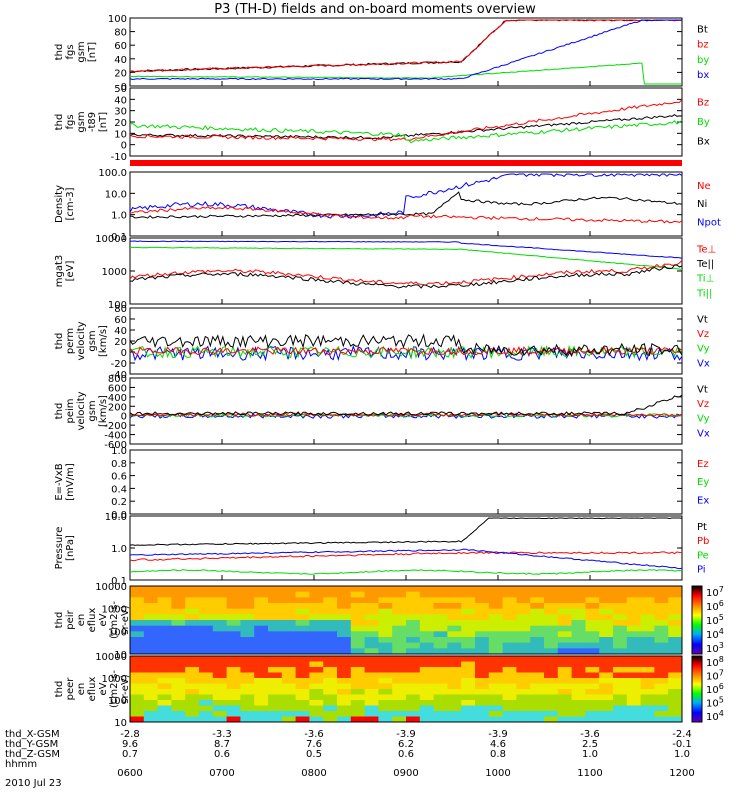  I want to click on y-axis-label: (cm2-s-, so click(114, 620).